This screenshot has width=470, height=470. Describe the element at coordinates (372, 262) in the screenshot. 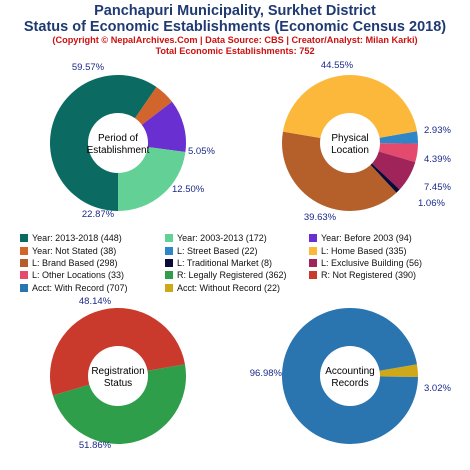

I see `legend-label: L: Exclusive Building (56)` at that location.